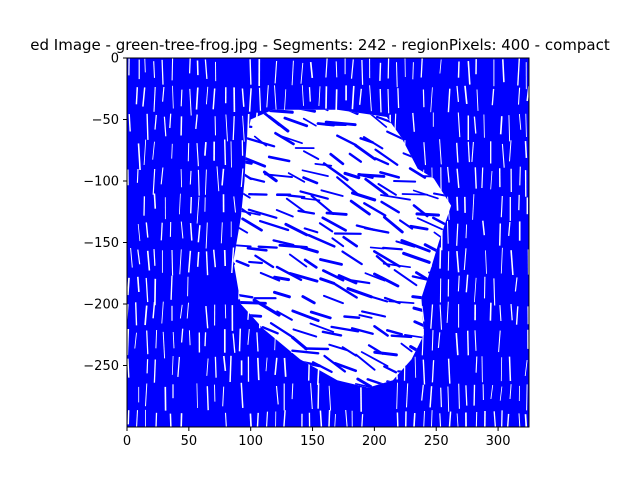 The height and width of the screenshot is (480, 640). Describe the element at coordinates (498, 441) in the screenshot. I see `x-tick-label: 300` at that location.